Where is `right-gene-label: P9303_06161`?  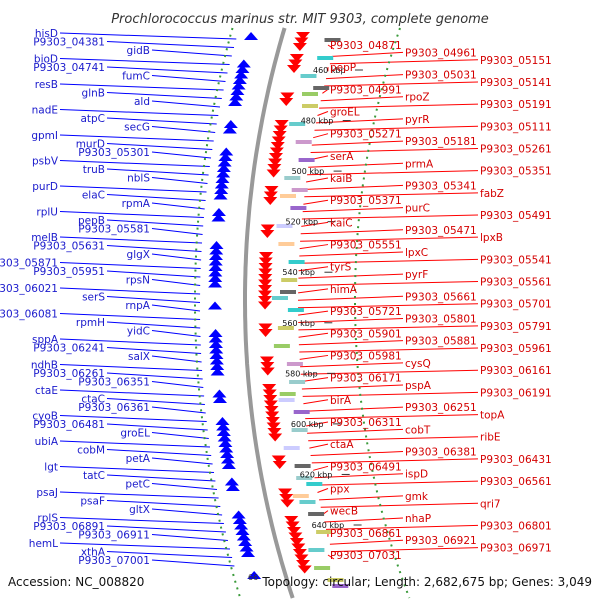 right-gene-label: P9303_06161 is located at coordinates (516, 371).